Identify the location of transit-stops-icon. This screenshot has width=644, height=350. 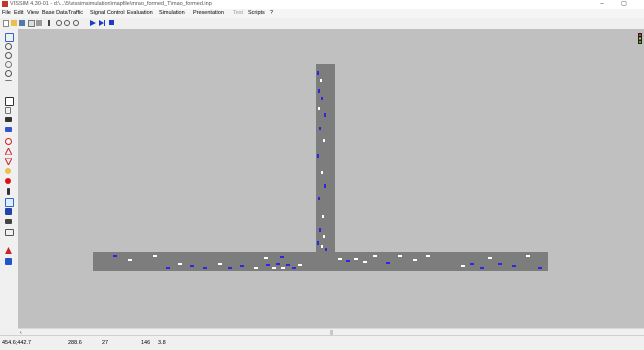
(8, 181).